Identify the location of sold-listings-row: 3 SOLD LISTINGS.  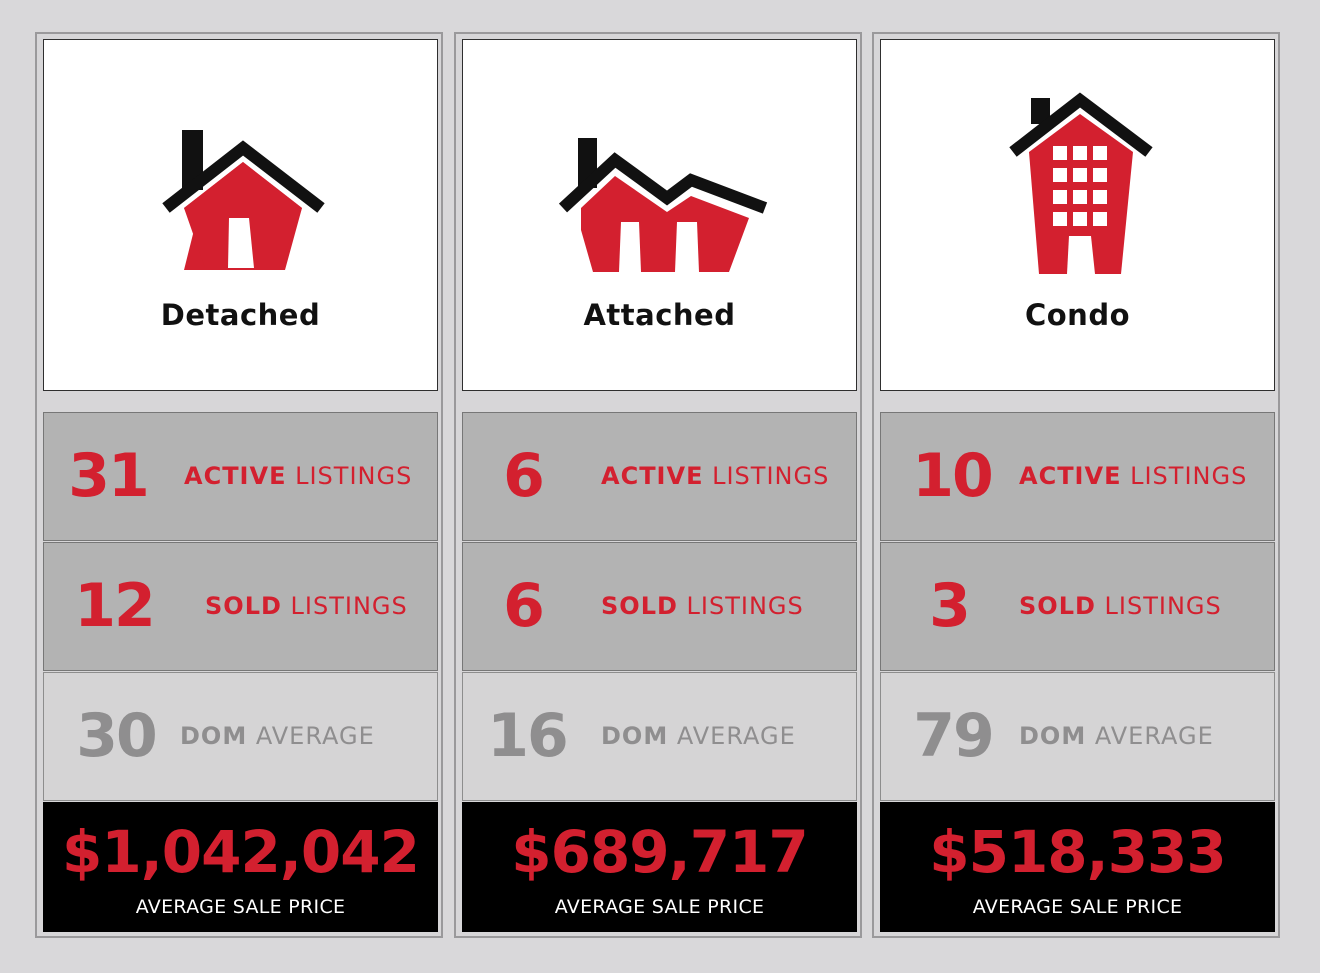
(1077, 606).